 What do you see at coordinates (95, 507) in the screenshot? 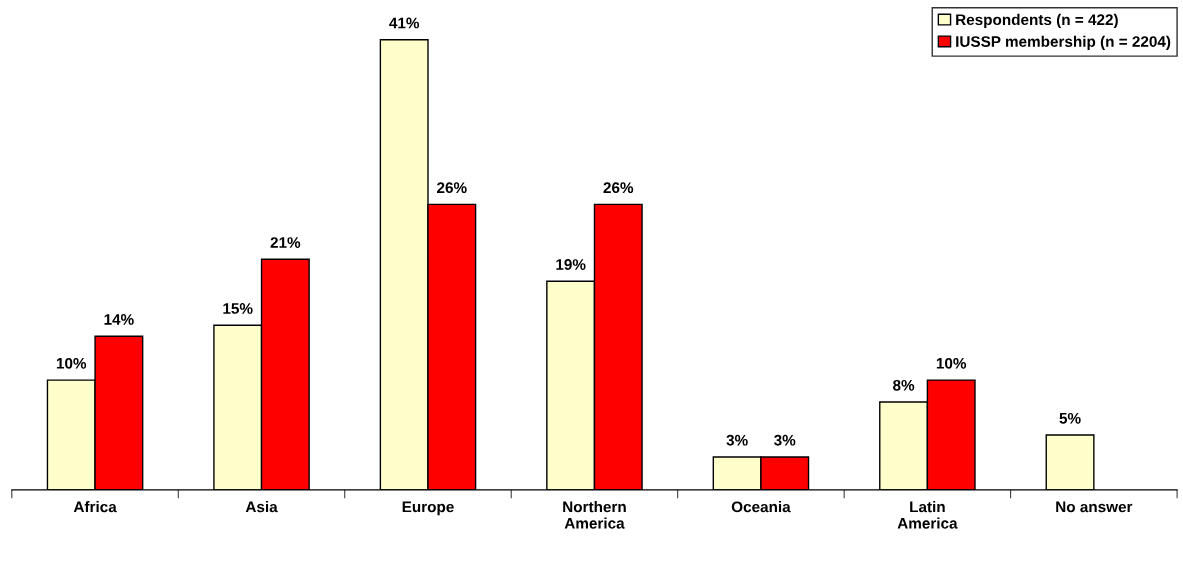
I see `x-tick-label: Africa` at bounding box center [95, 507].